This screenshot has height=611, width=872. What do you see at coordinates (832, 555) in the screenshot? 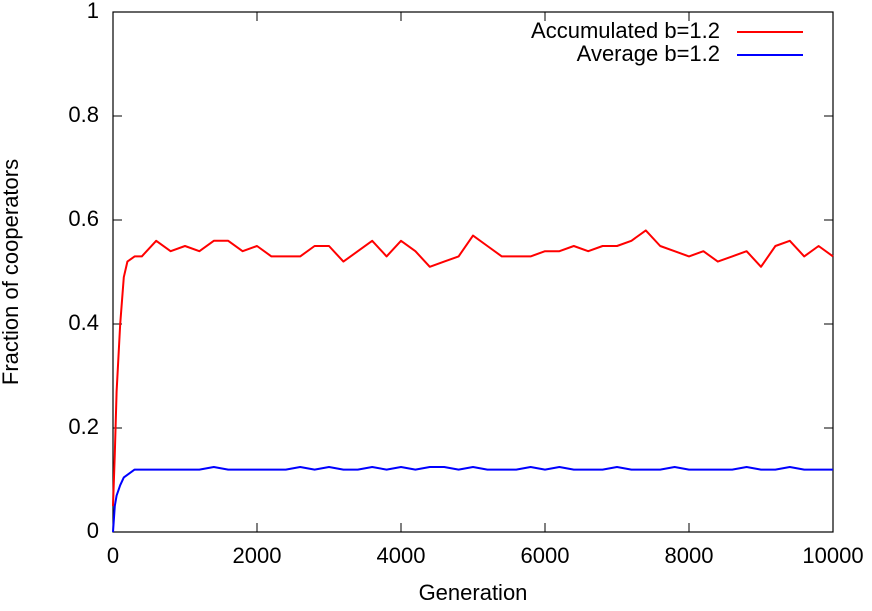
I see `x-tick-label: 10000` at bounding box center [832, 555].